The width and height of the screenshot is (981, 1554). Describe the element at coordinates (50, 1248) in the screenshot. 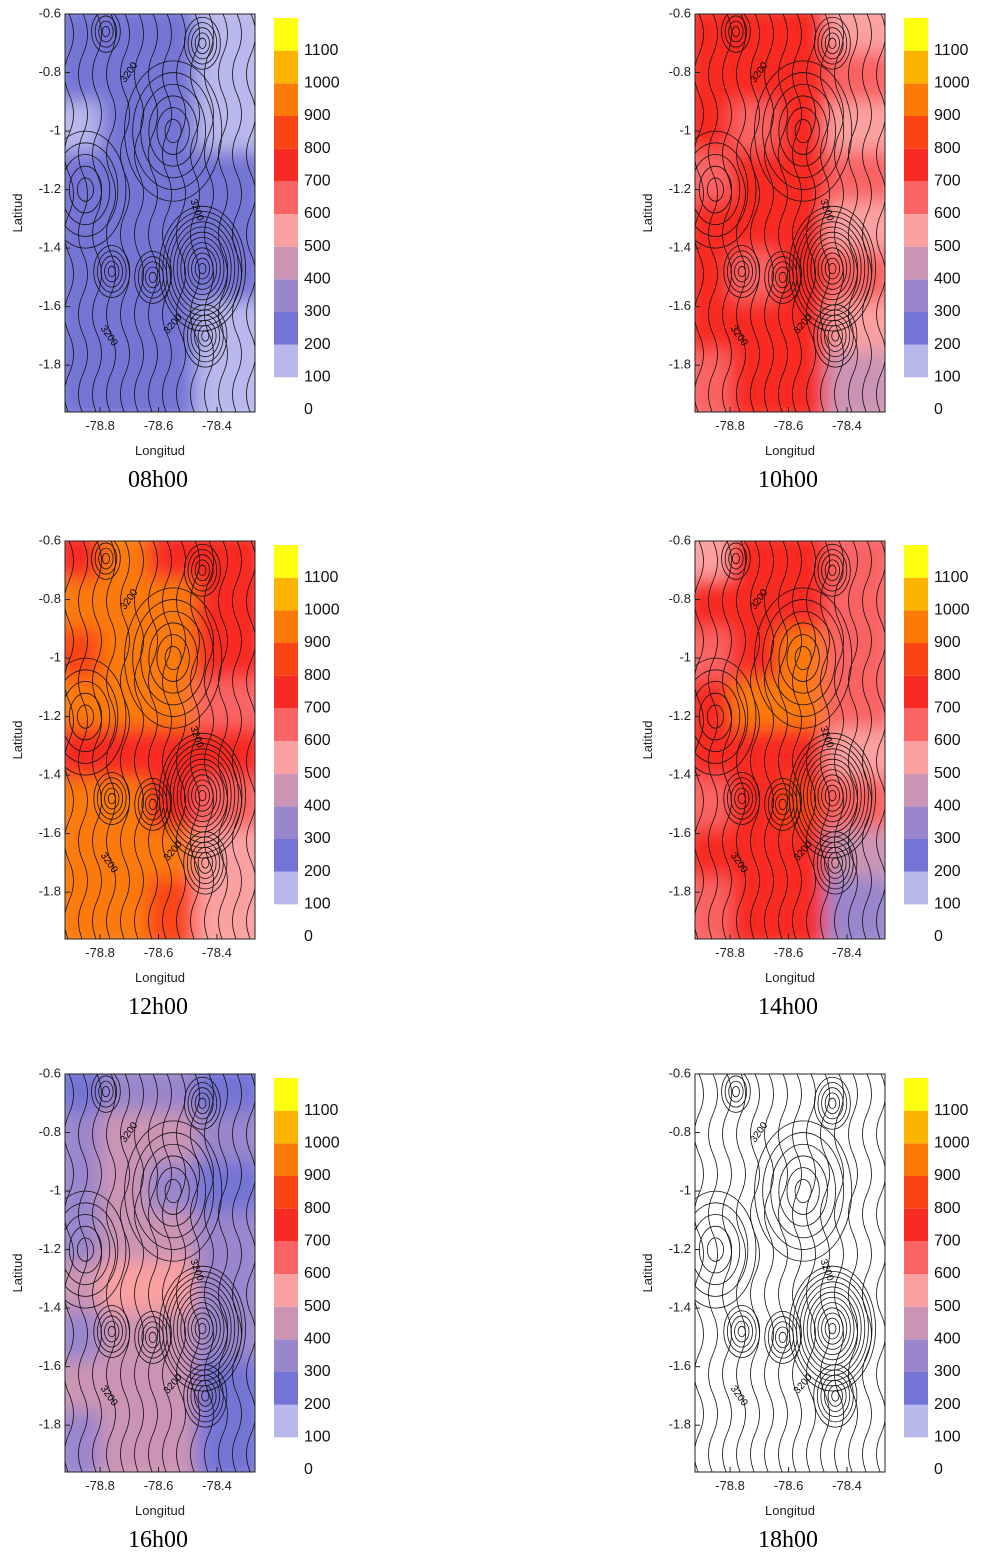

I see `y-tick-label: -1.2` at that location.